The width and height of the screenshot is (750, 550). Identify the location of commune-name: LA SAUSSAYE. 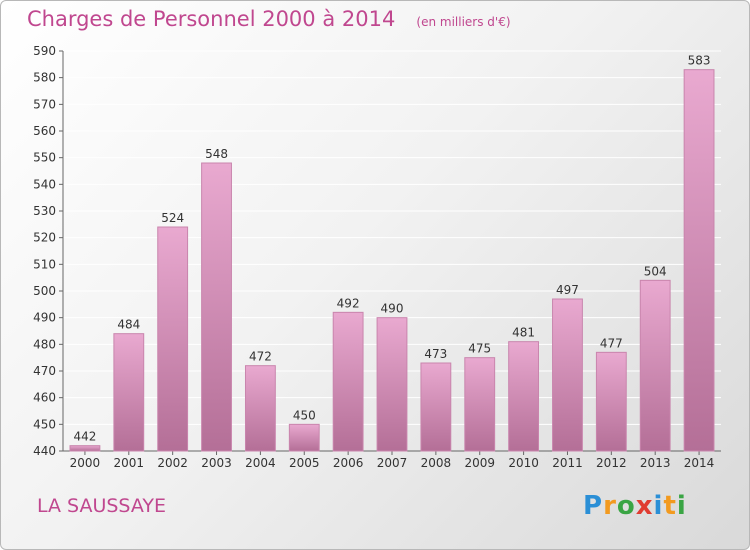
(101, 506).